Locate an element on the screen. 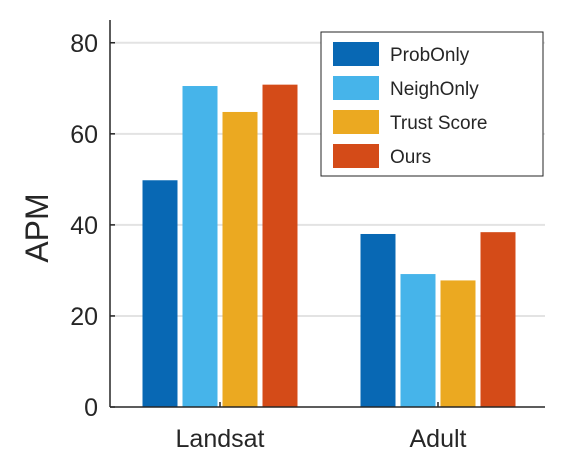 This screenshot has height=476, width=579. bar-trust-score-adult is located at coordinates (458, 343).